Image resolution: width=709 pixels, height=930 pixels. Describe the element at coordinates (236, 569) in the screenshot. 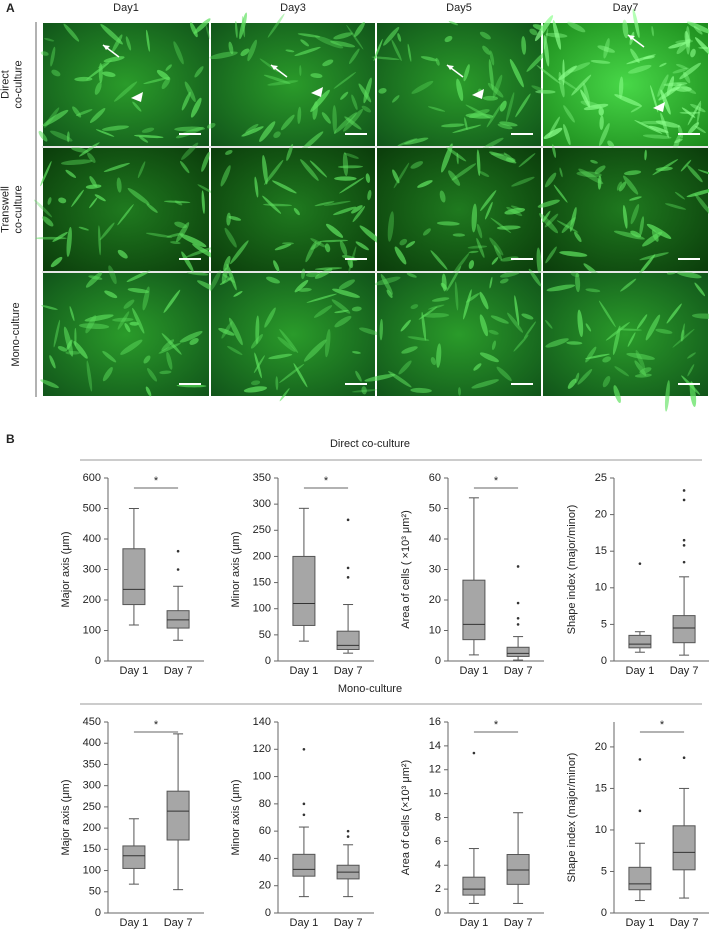

I see `y-axis-label: Minor axis (μm)` at that location.